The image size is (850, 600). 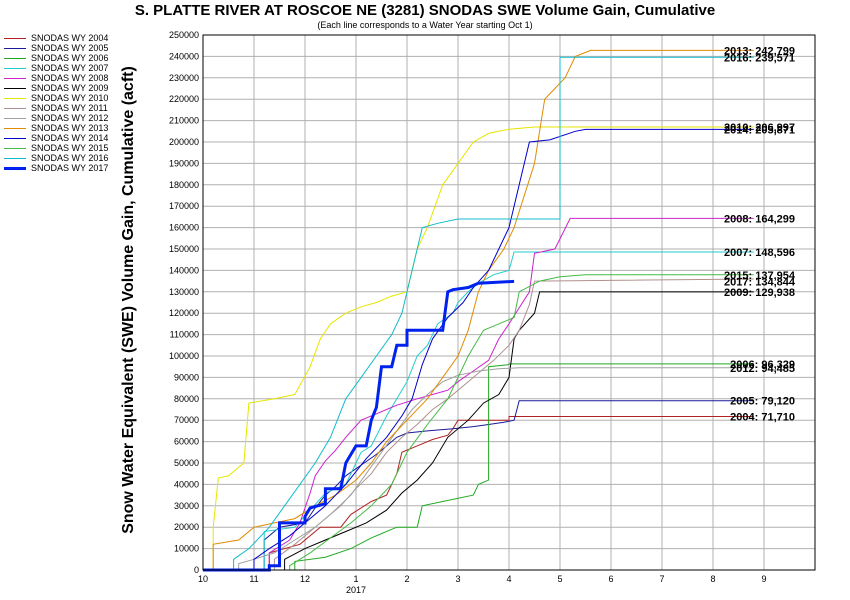 What do you see at coordinates (508, 579) in the screenshot?
I see `x-tick-label: 4` at bounding box center [508, 579].